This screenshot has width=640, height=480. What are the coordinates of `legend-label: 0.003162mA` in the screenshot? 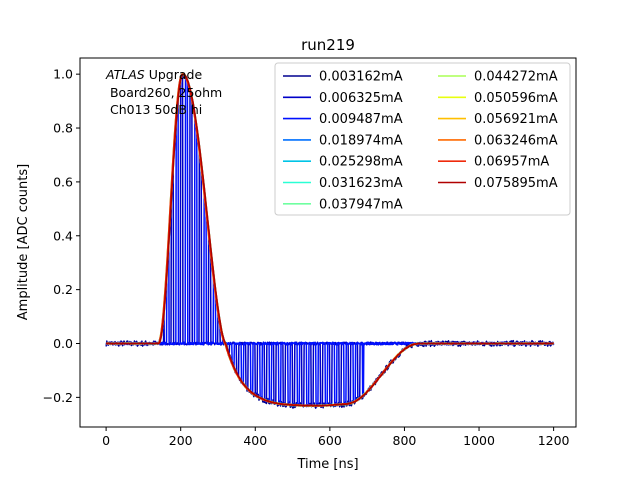 It's located at (361, 77).